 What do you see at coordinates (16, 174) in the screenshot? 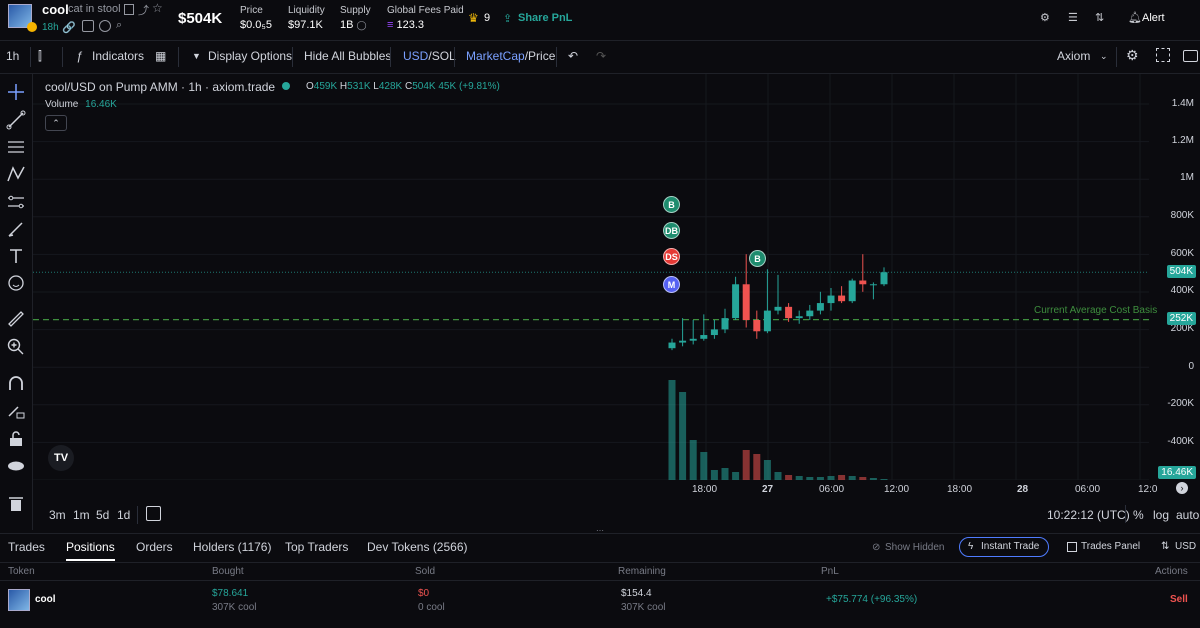
I see `pattern-icon` at bounding box center [16, 174].